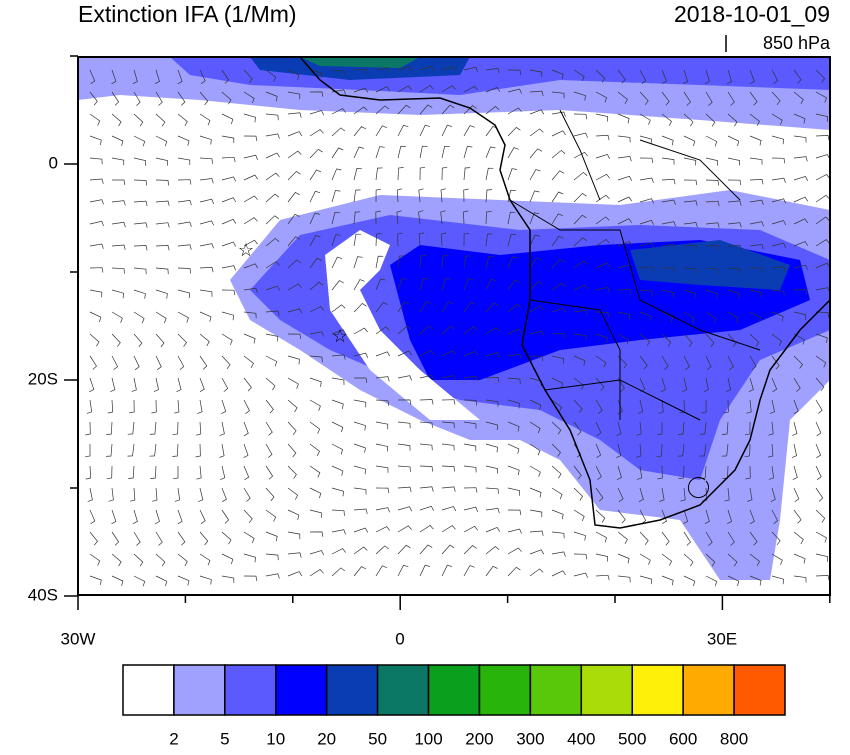  I want to click on colorbar-box, so click(556, 690).